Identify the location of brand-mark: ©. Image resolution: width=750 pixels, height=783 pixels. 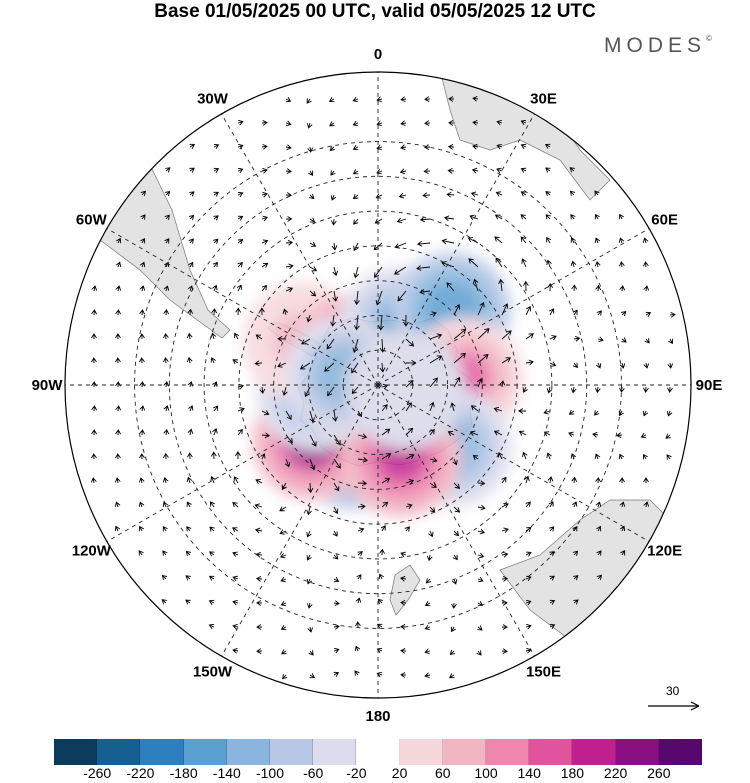
(709, 38).